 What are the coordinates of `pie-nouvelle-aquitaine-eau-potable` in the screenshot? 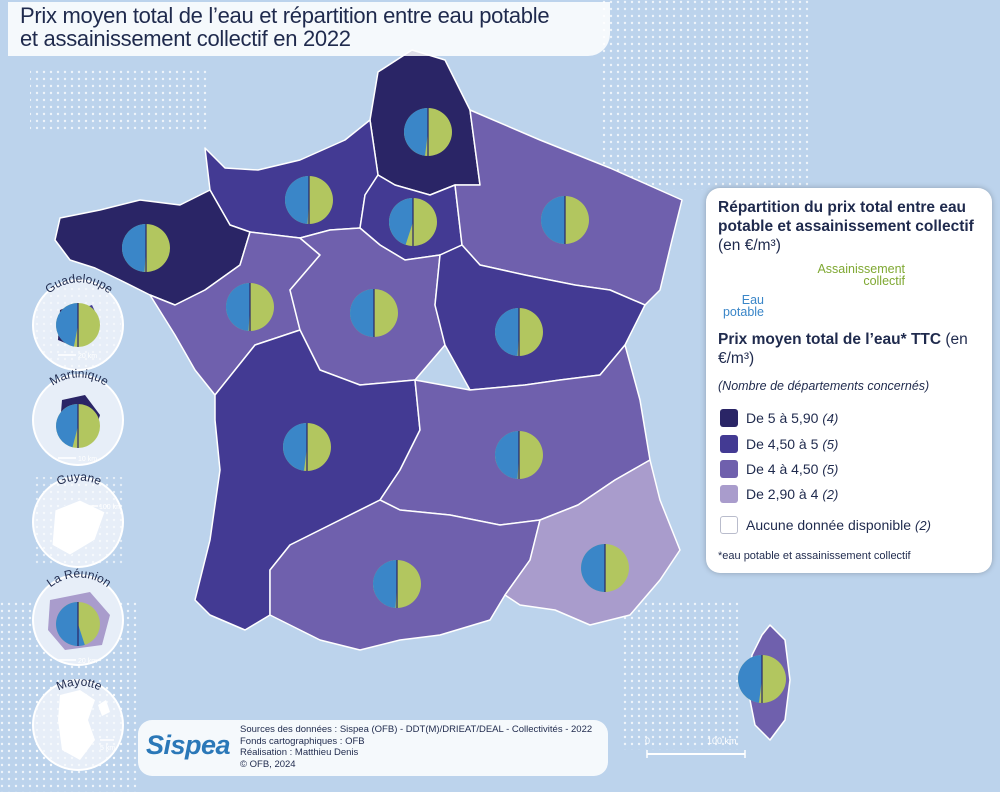 It's located at (294, 447).